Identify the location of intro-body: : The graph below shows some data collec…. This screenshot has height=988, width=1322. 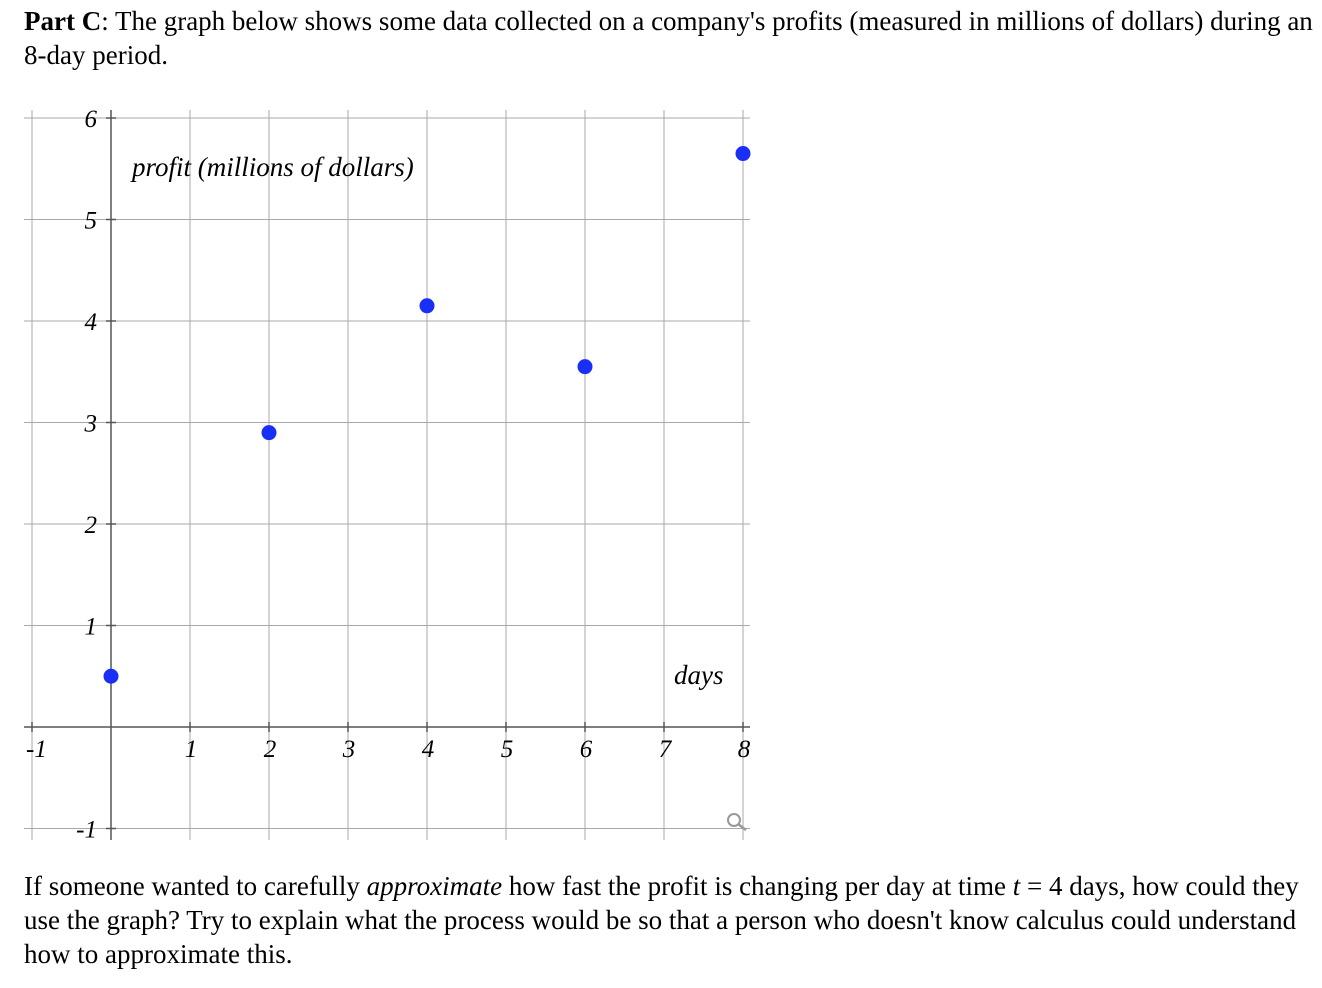
(668, 38).